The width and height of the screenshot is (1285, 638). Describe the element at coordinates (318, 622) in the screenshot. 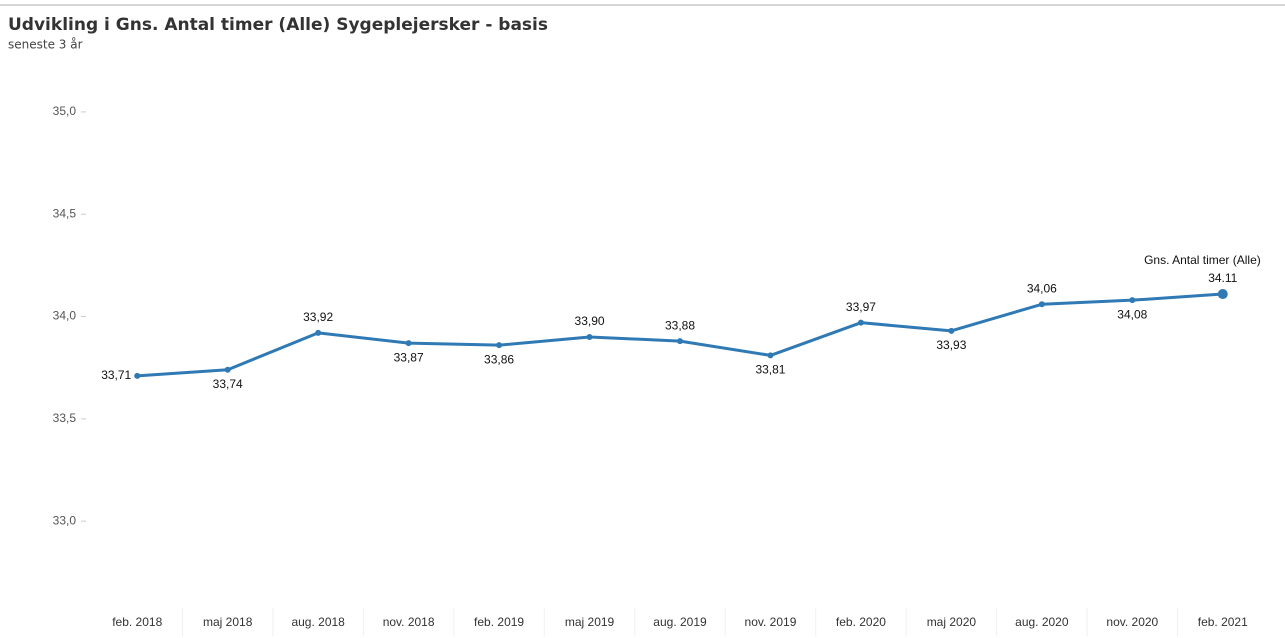

I see `x-tick-label: aug. 2018` at that location.